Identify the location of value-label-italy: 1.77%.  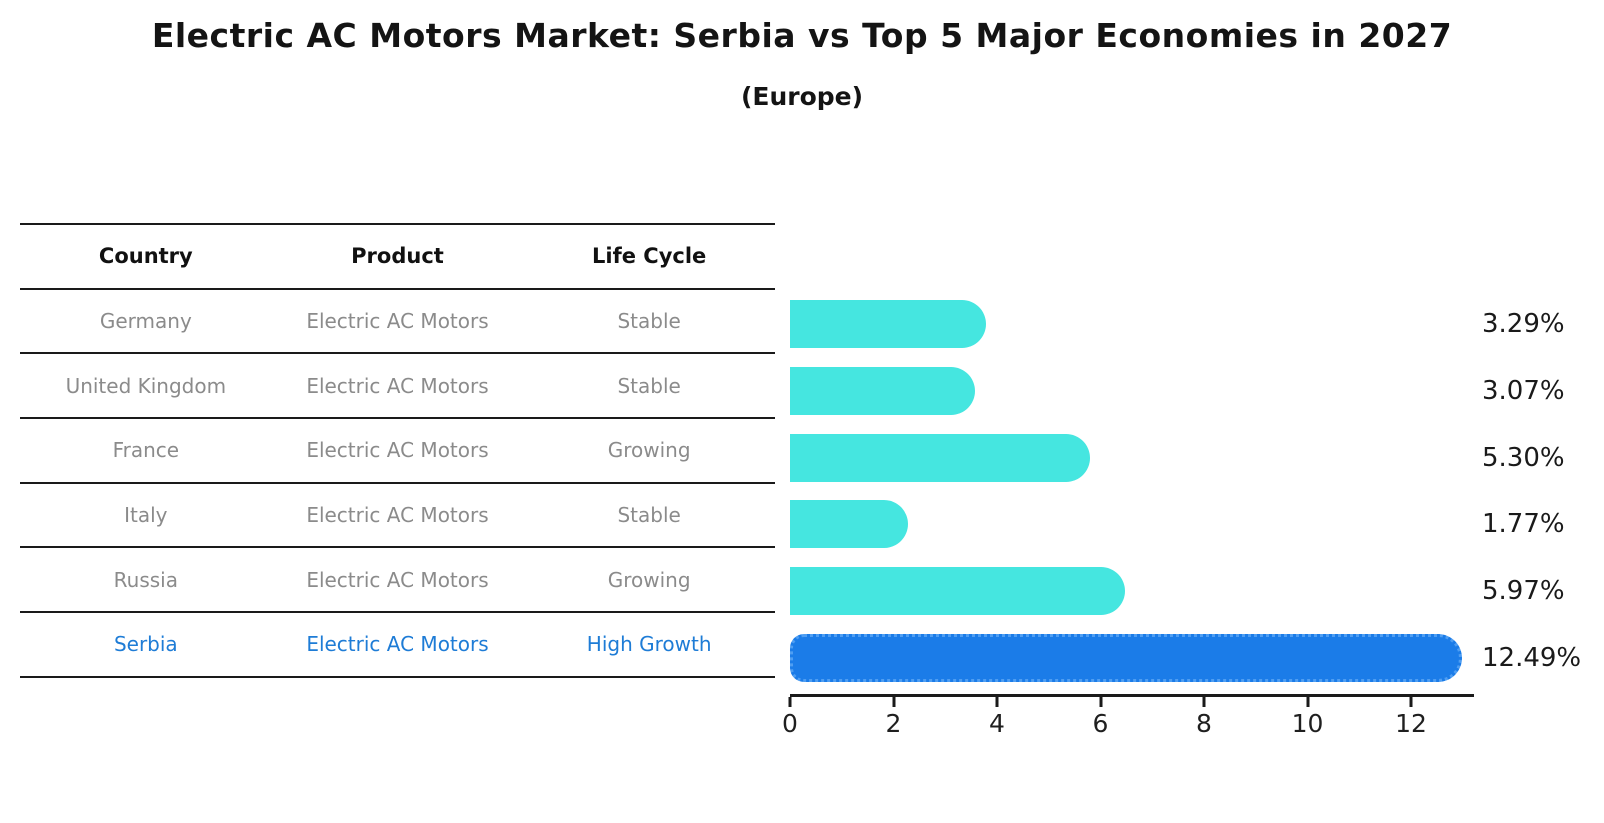
(1523, 524).